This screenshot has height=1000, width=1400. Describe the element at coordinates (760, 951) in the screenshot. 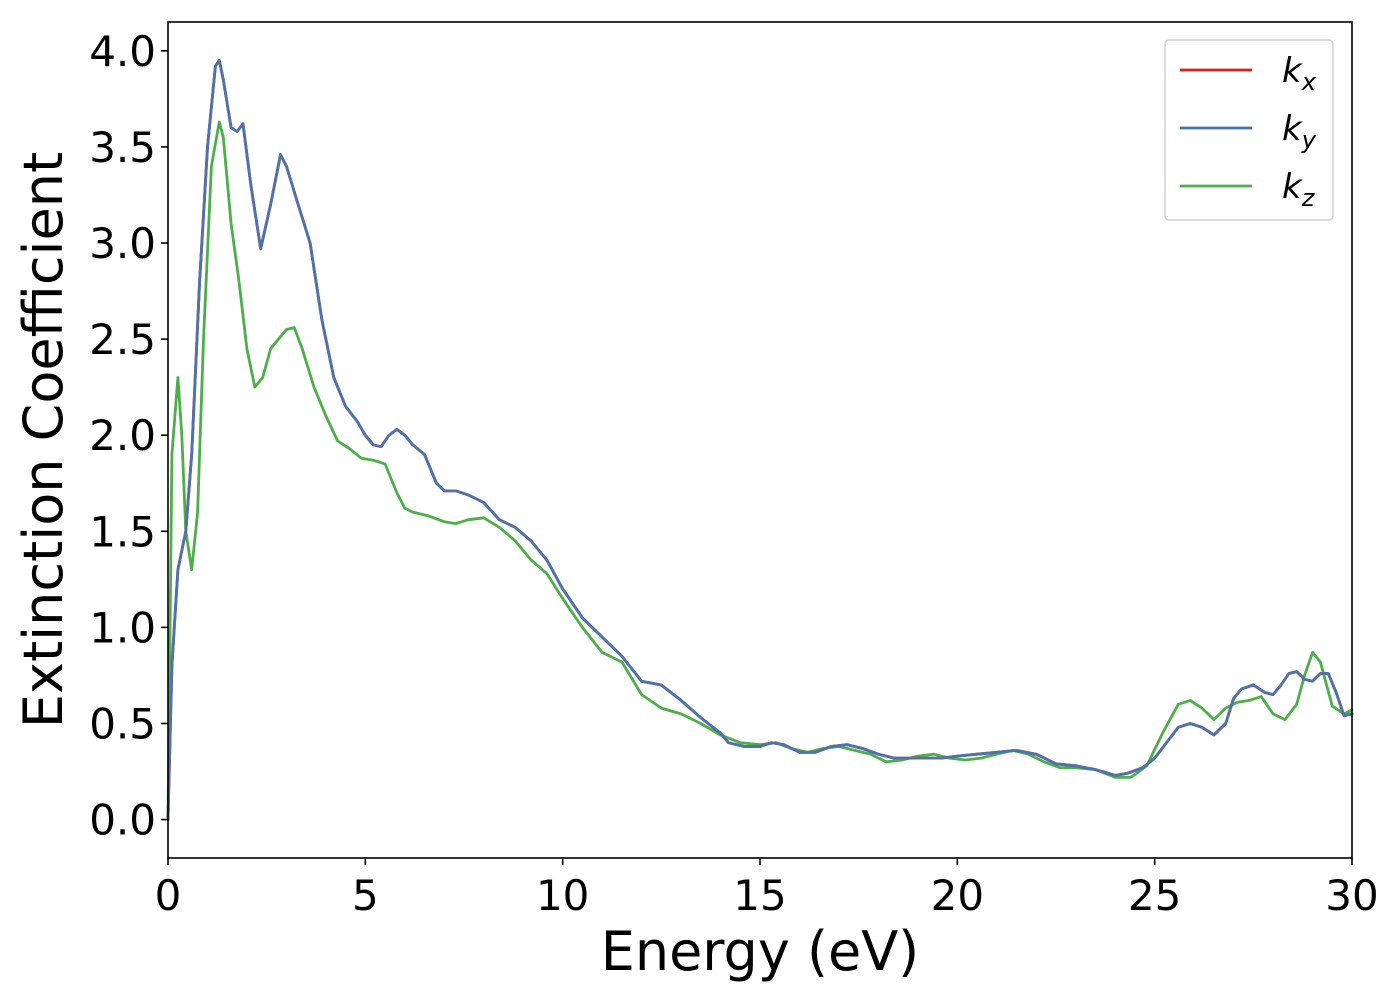

I see `x-axis-label: Energy (eV)` at that location.